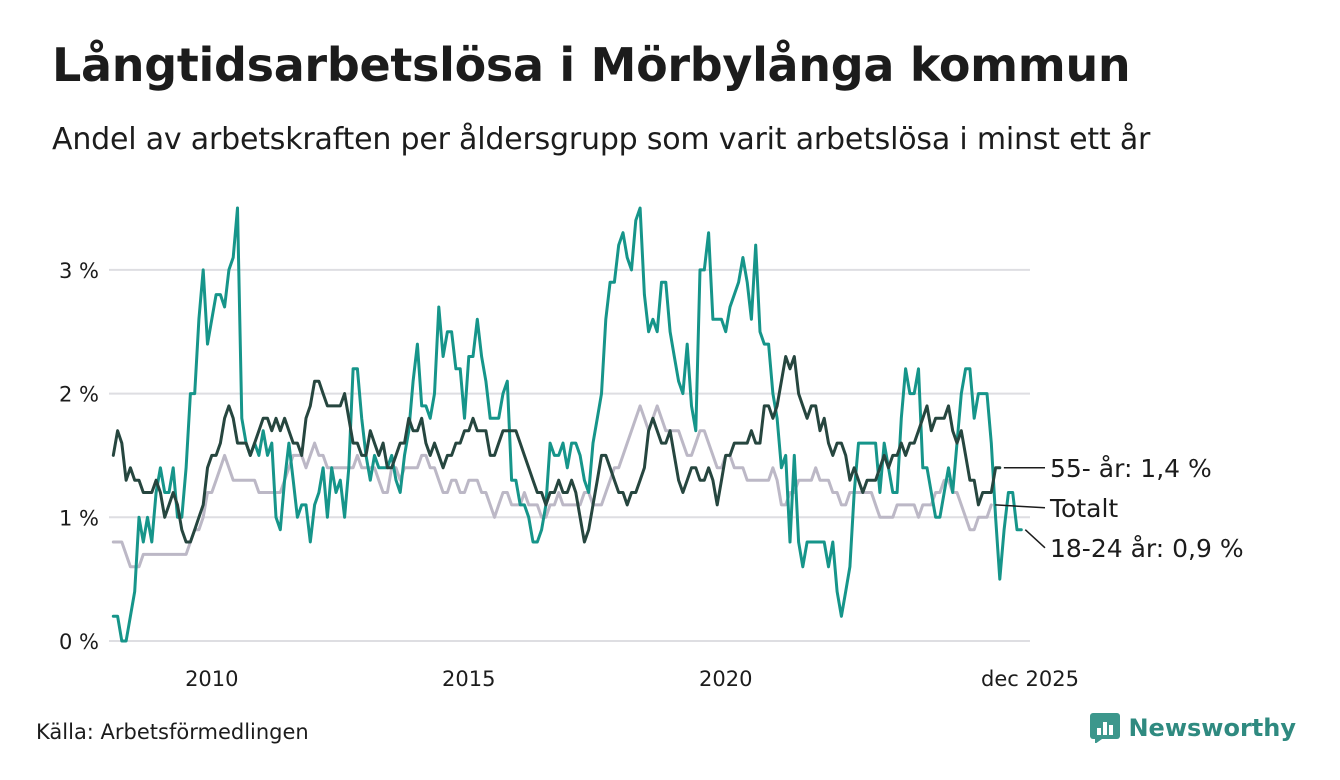  What do you see at coordinates (725, 679) in the screenshot?
I see `x-tick-label: 2020` at bounding box center [725, 679].